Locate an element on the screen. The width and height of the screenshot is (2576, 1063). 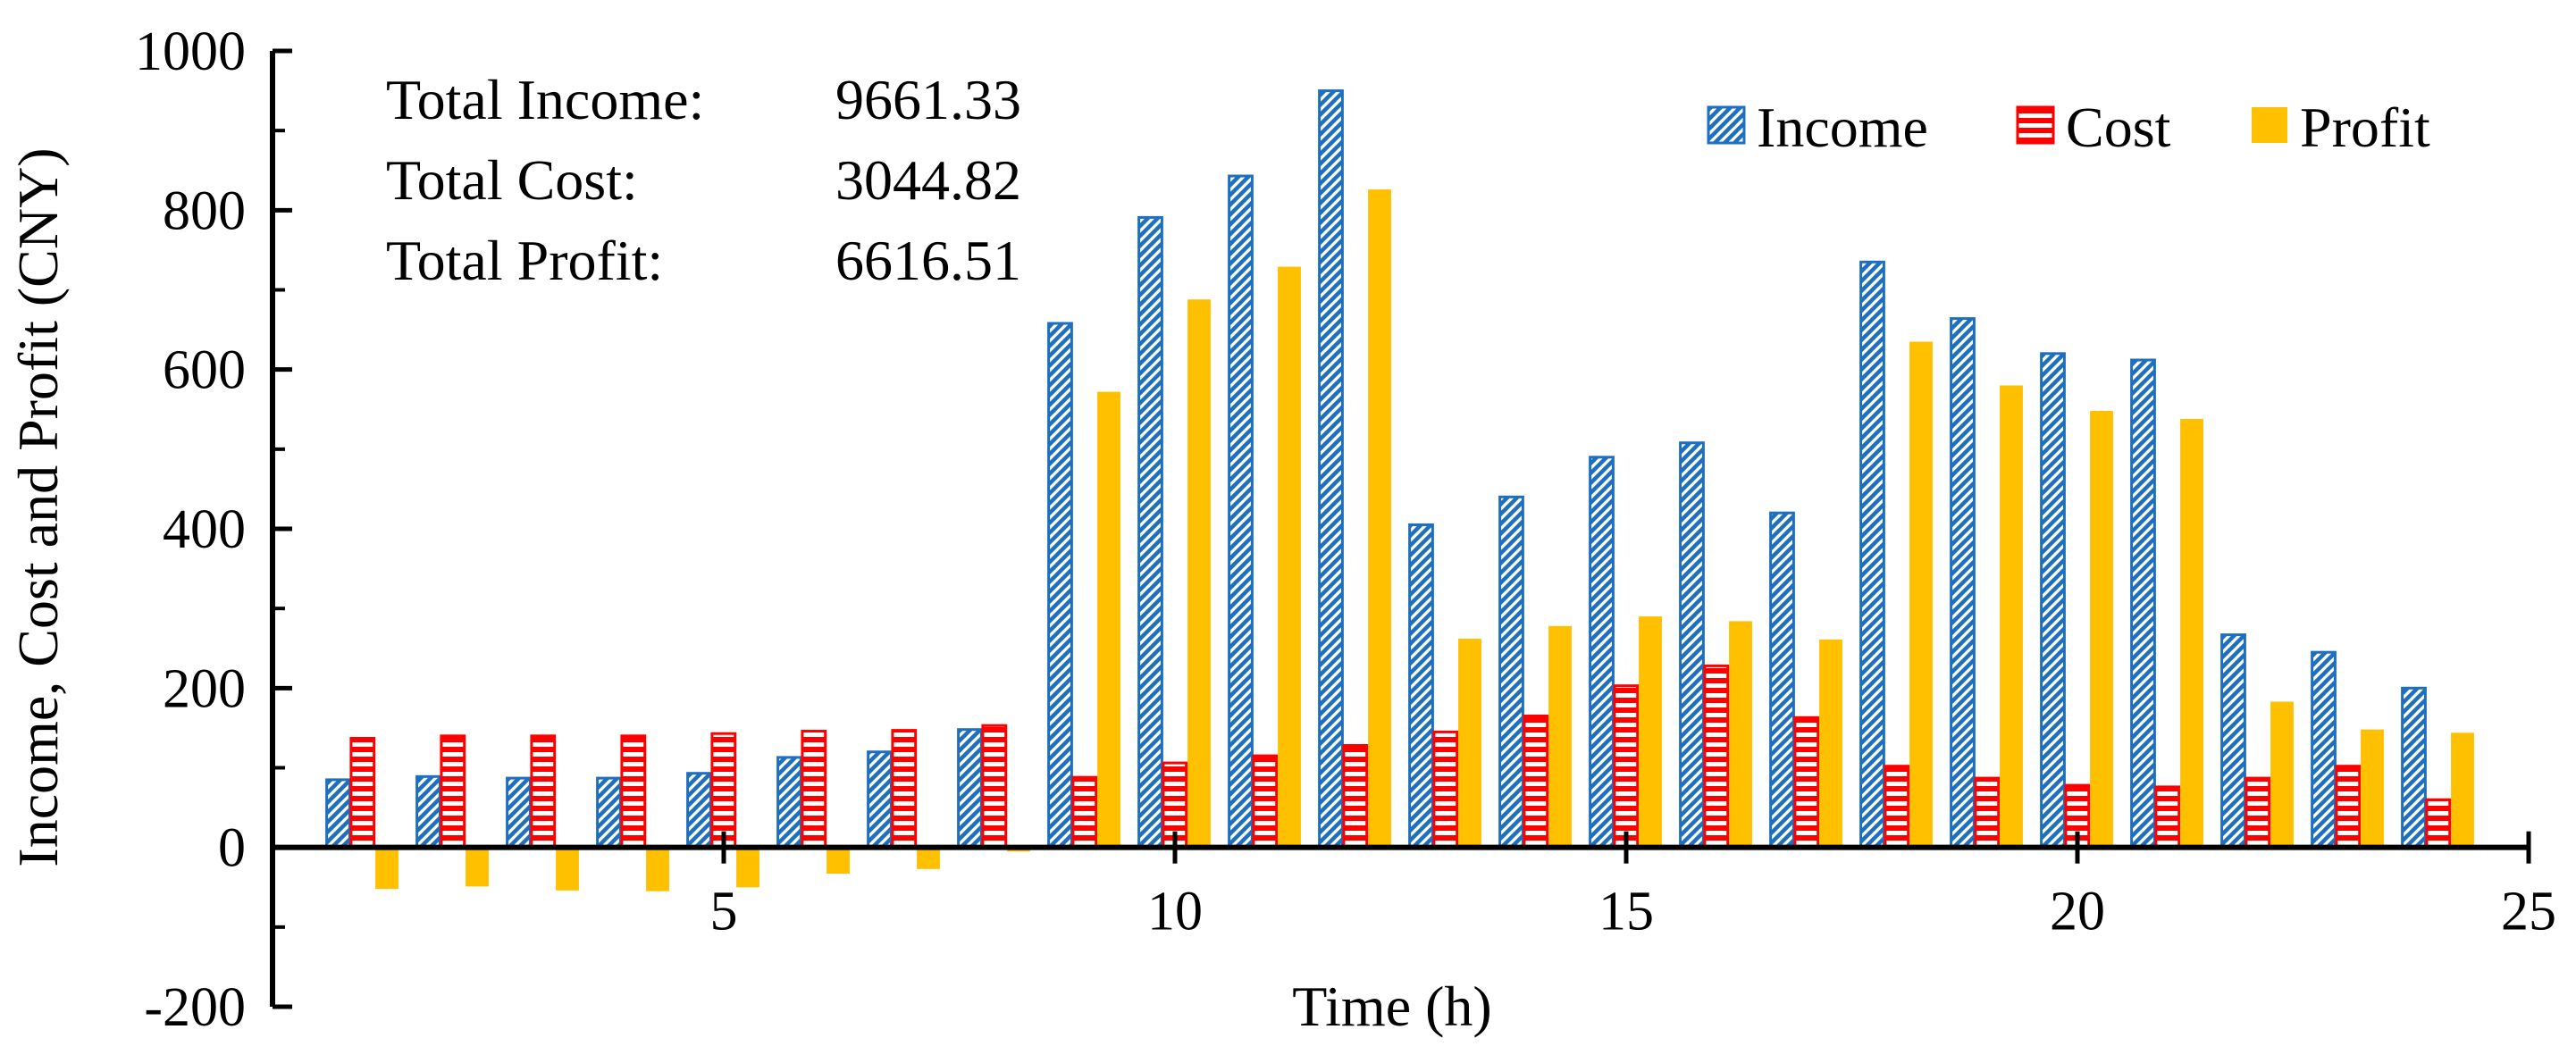
x-tick-label-20: 20 is located at coordinates (2077, 912).